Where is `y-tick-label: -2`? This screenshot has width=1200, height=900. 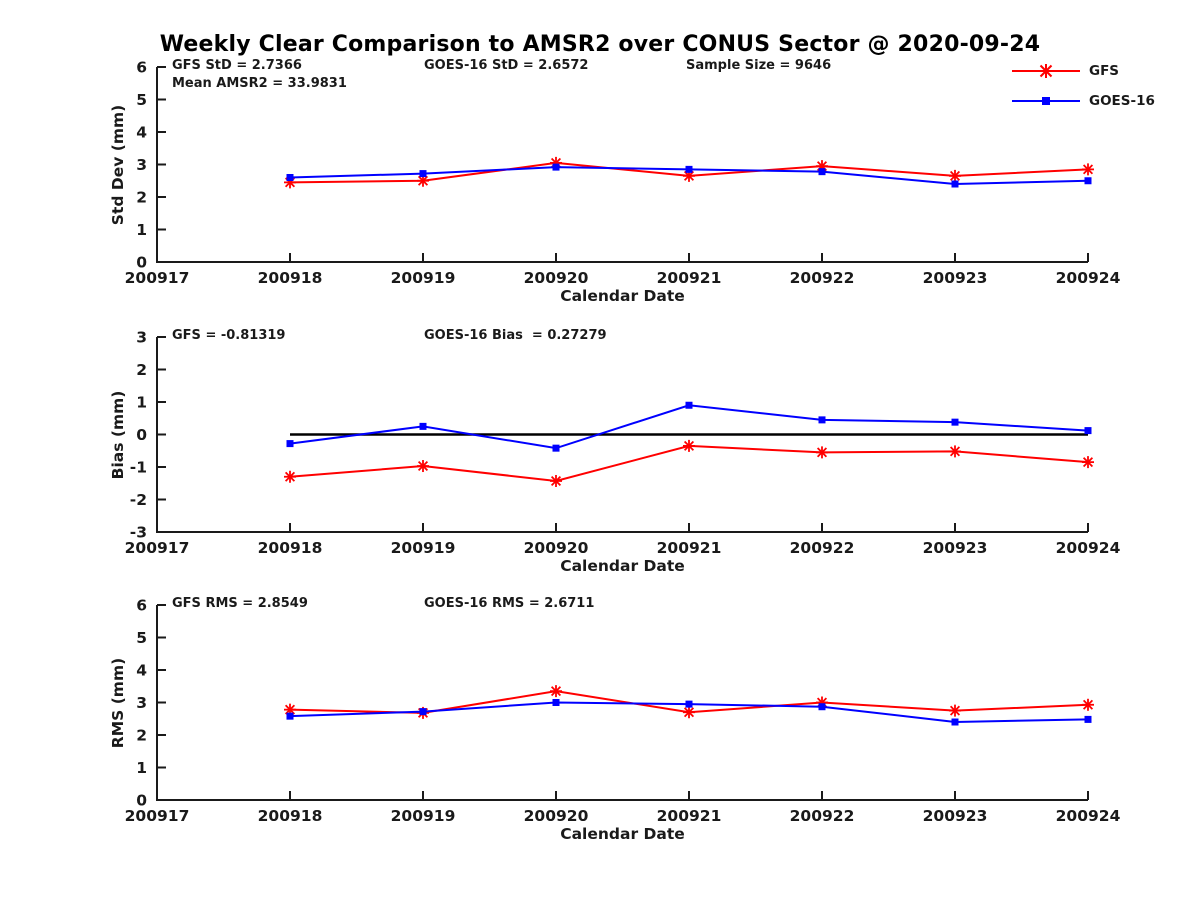 y-tick-label: -2 is located at coordinates (138, 500).